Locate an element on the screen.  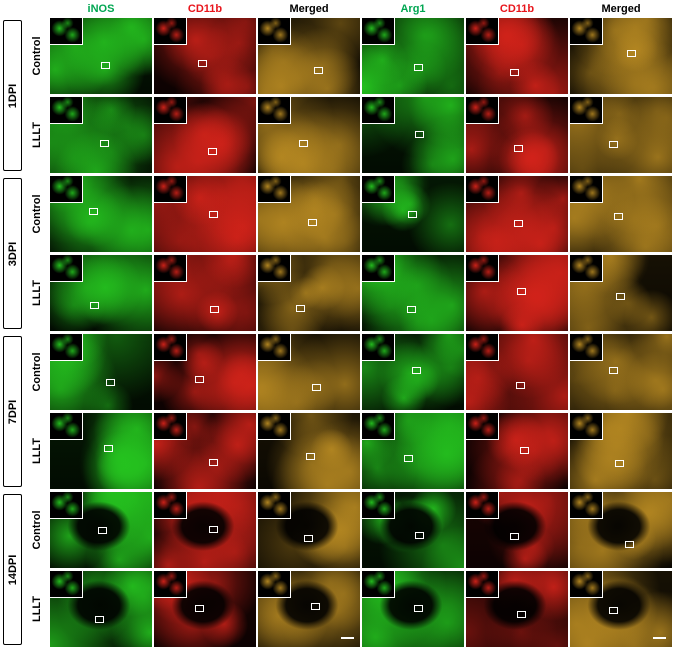
day-label: 7DPI is located at coordinates (12, 411).